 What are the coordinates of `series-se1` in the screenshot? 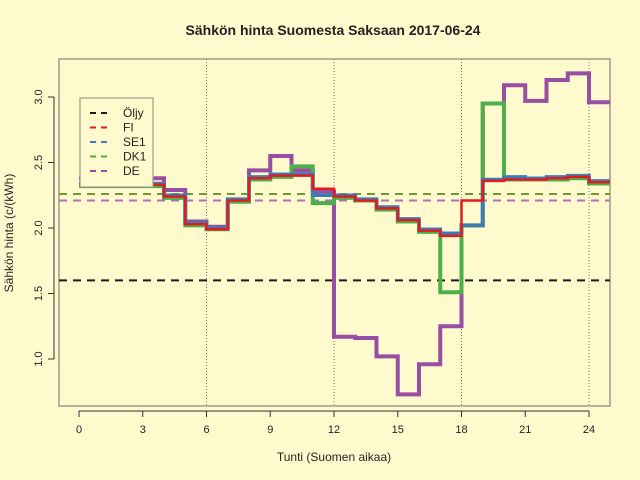 It's located at (344, 203).